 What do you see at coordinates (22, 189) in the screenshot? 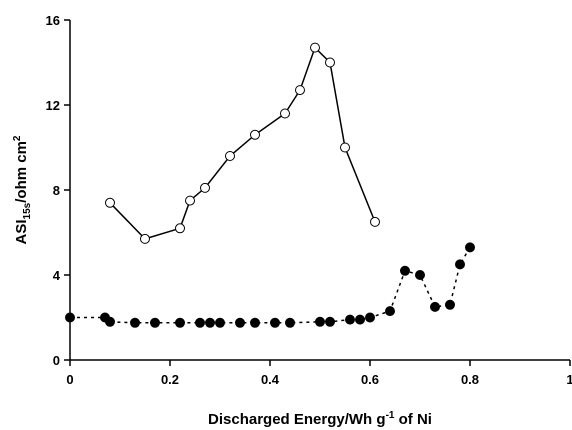
I see `y-axis-title: ASI15s/ohm cm2` at bounding box center [22, 189].